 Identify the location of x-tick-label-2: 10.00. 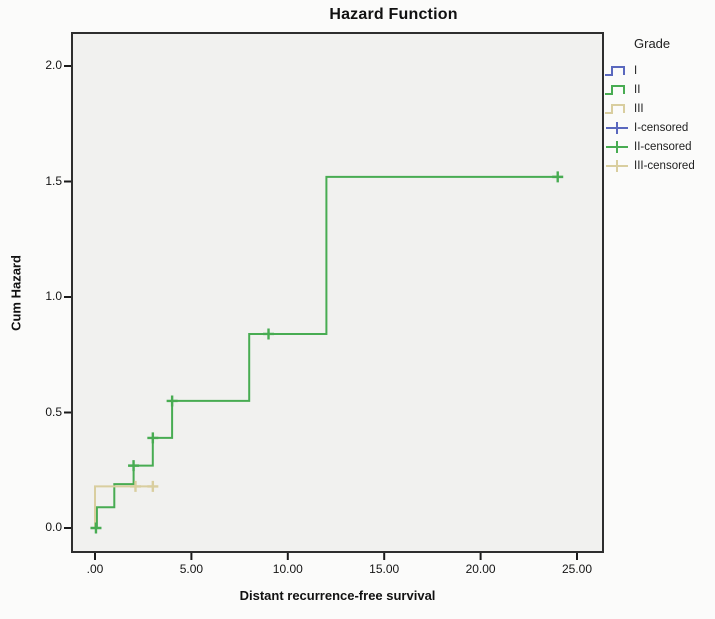
(287, 569).